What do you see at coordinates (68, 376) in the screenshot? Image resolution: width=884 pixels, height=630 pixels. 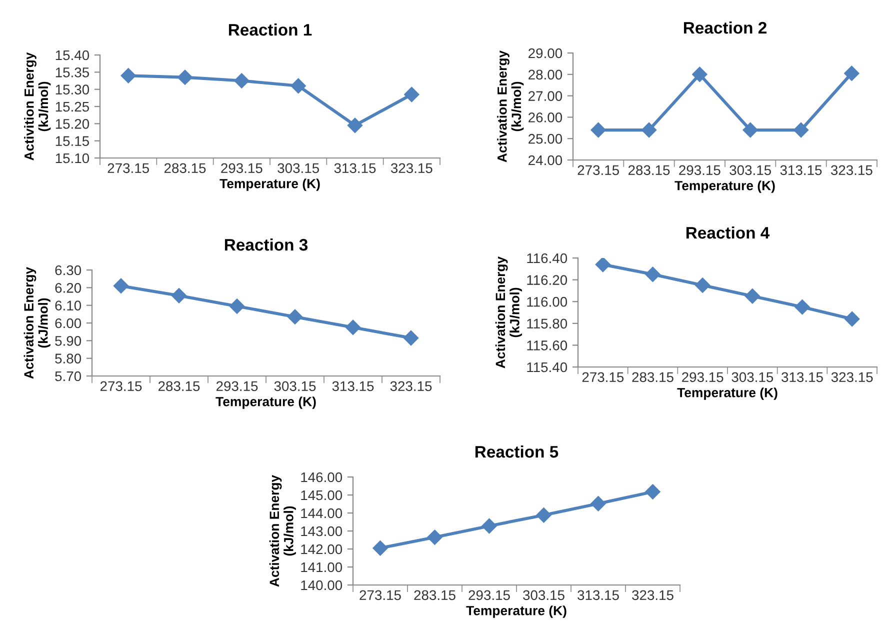 I see `y-tick-label: 5.70` at bounding box center [68, 376].